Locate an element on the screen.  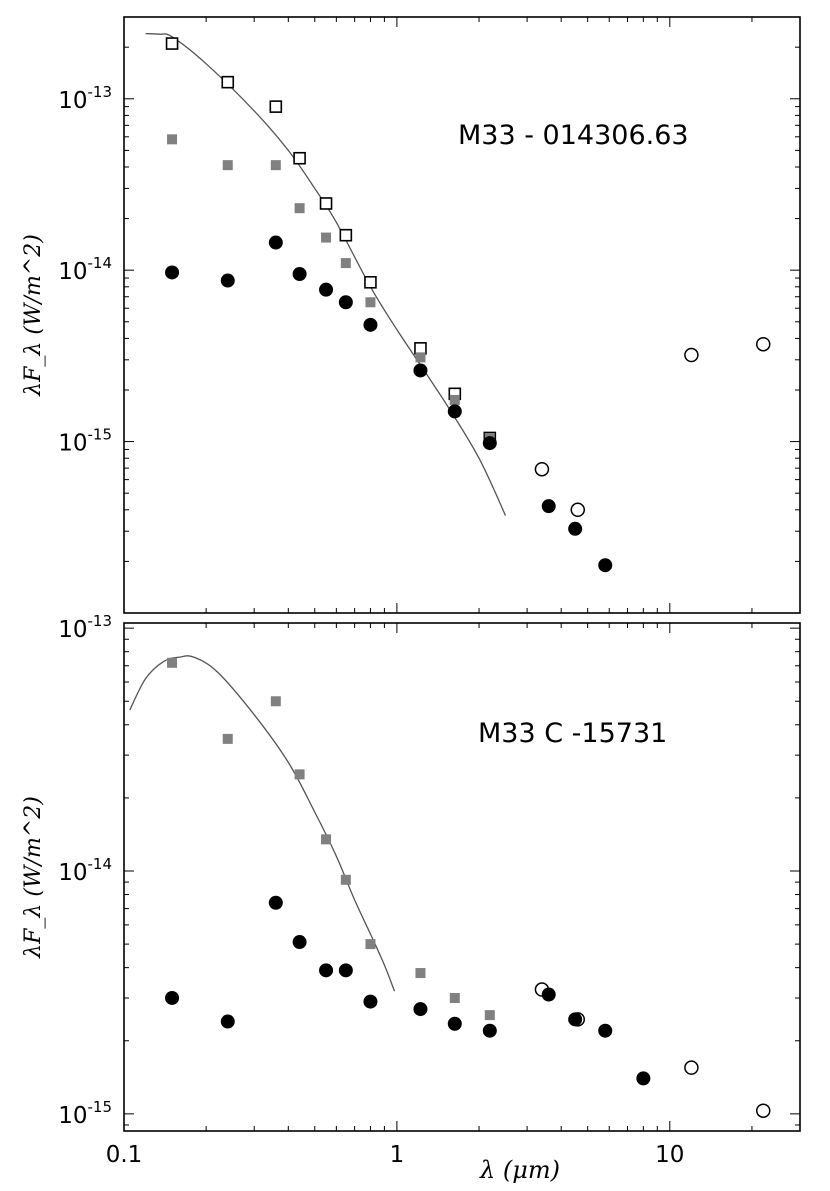
panel-bottom-model-curve is located at coordinates (262, 823).